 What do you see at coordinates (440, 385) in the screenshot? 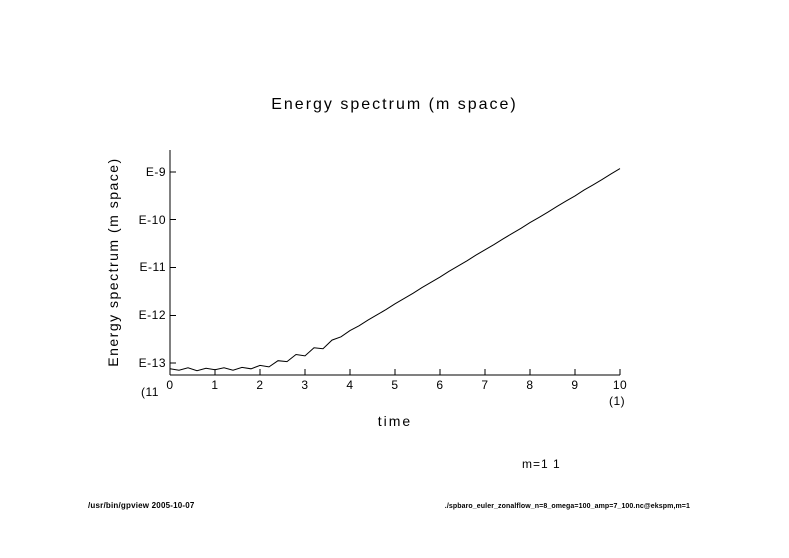
I see `x-tick-label: 6` at bounding box center [440, 385].